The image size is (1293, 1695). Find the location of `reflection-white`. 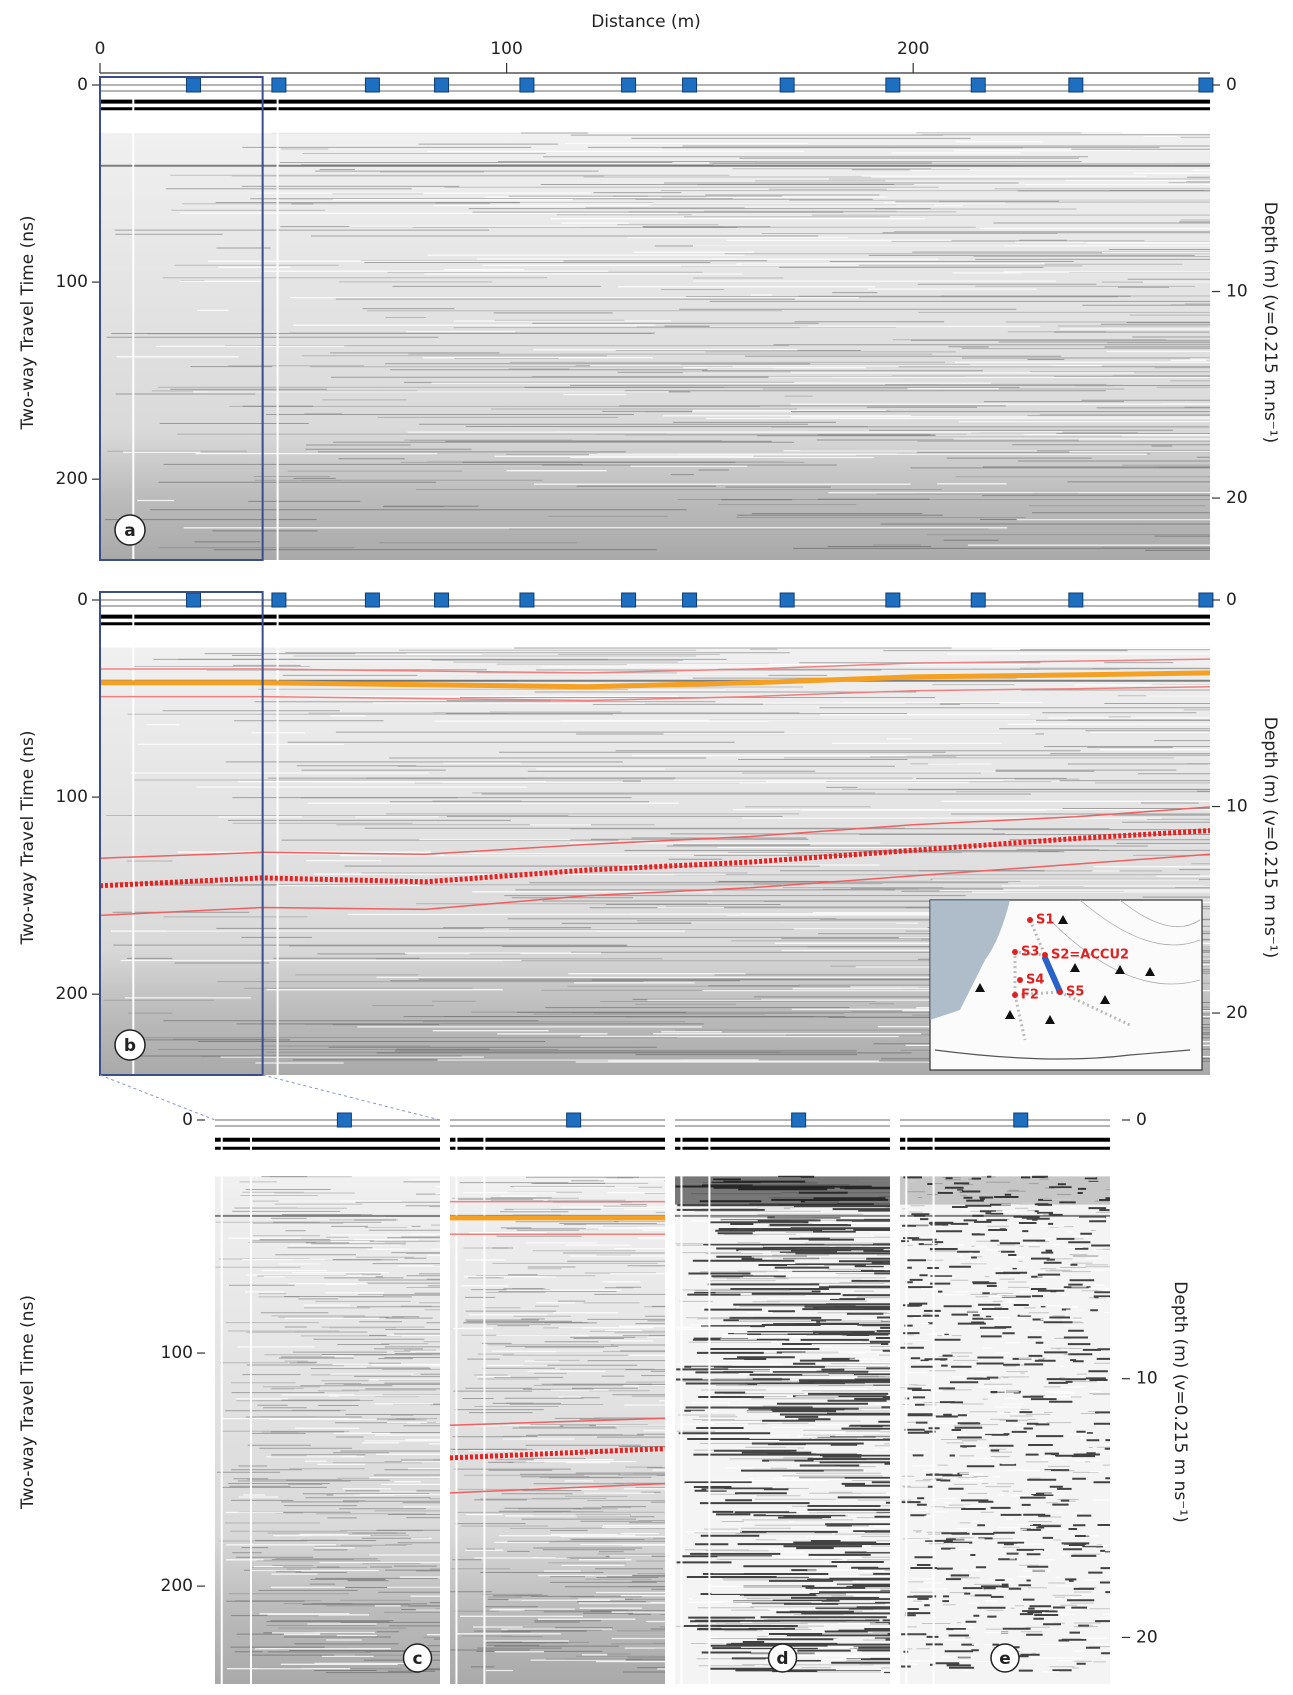

reflection-white is located at coordinates (331, 1424).